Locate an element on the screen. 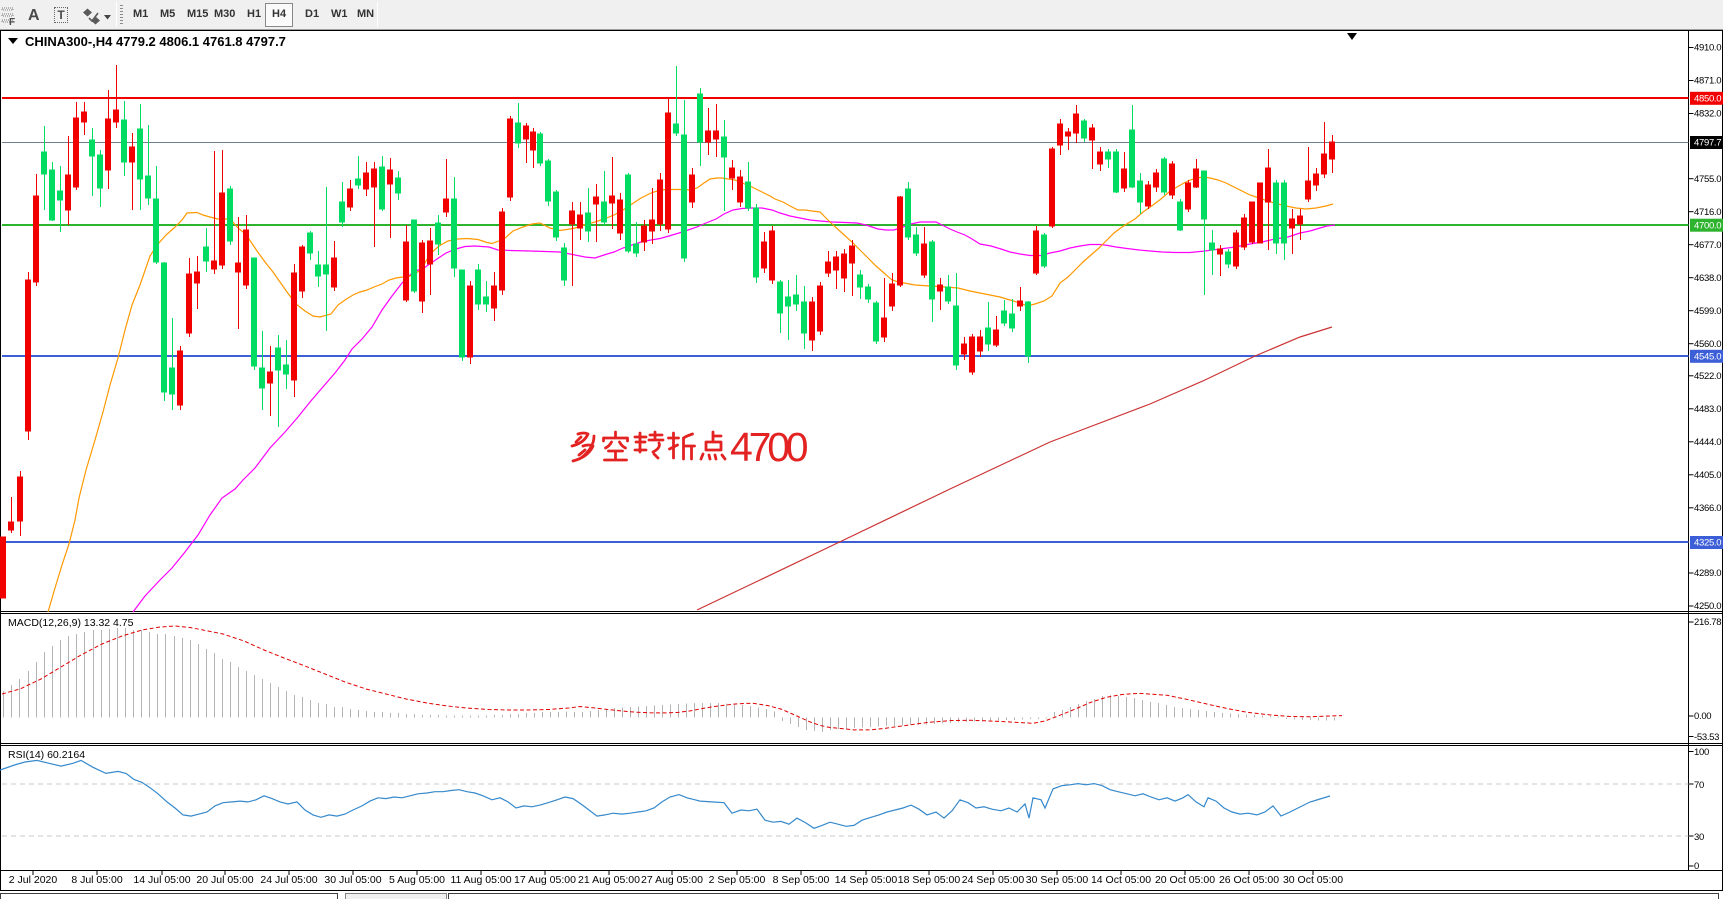 The height and width of the screenshot is (899, 1723). svg-text: 70 is located at coordinates (1699, 785).